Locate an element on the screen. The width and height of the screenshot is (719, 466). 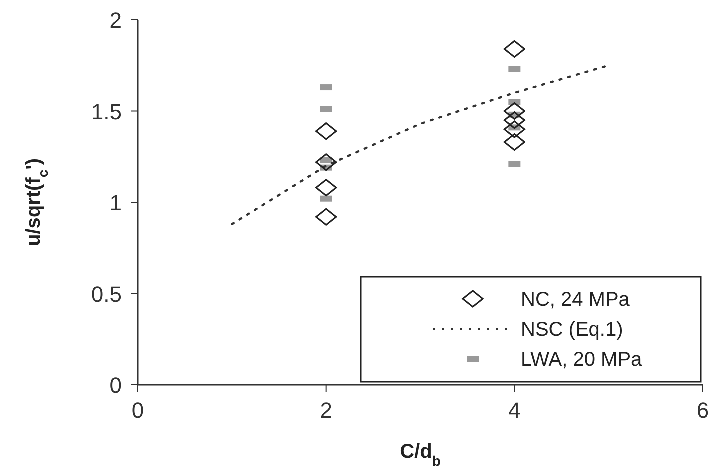
x-tick-label: 2 is located at coordinates (326, 410).